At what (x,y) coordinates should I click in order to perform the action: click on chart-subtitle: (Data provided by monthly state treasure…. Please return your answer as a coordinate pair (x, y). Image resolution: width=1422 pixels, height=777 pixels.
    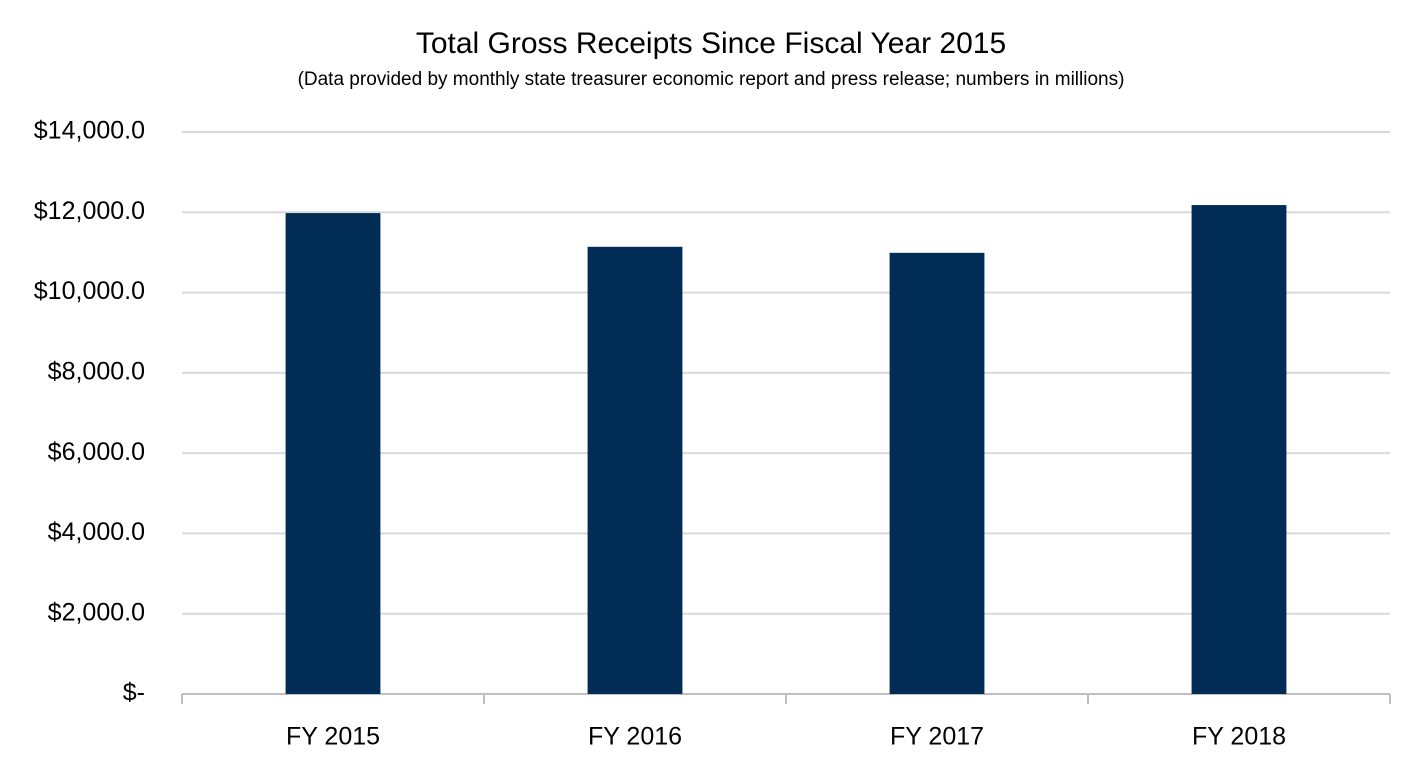
    Looking at the image, I should click on (711, 79).